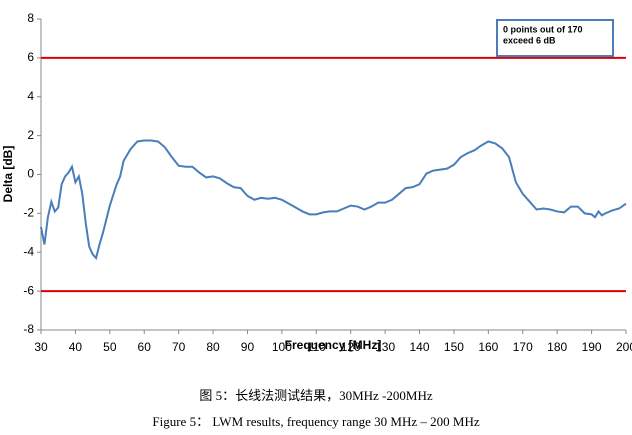 The height and width of the screenshot is (435, 632). Describe the element at coordinates (30, 174) in the screenshot. I see `y-tick-label: 0` at that location.